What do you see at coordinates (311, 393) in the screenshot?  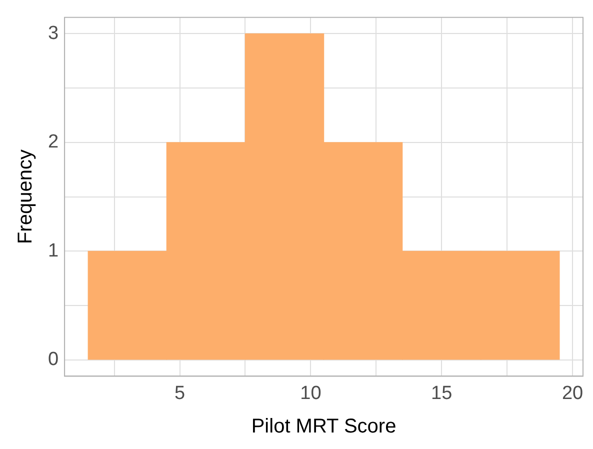 I see `x-tick-label: 10` at bounding box center [311, 393].